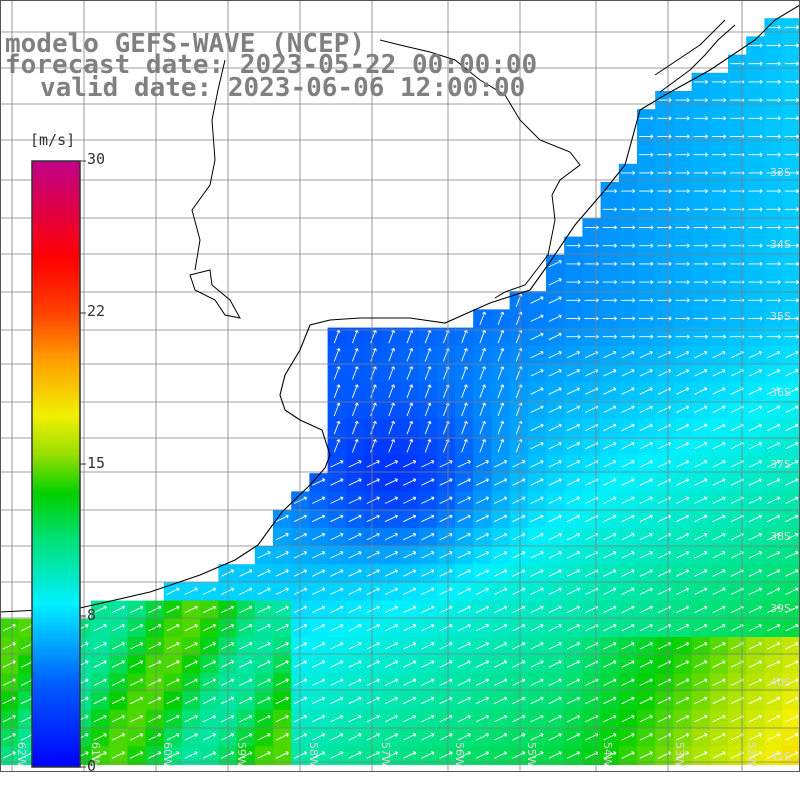 Image resolution: width=800 pixels, height=800 pixels. I want to click on lon-label: 61W, so click(95, 754).